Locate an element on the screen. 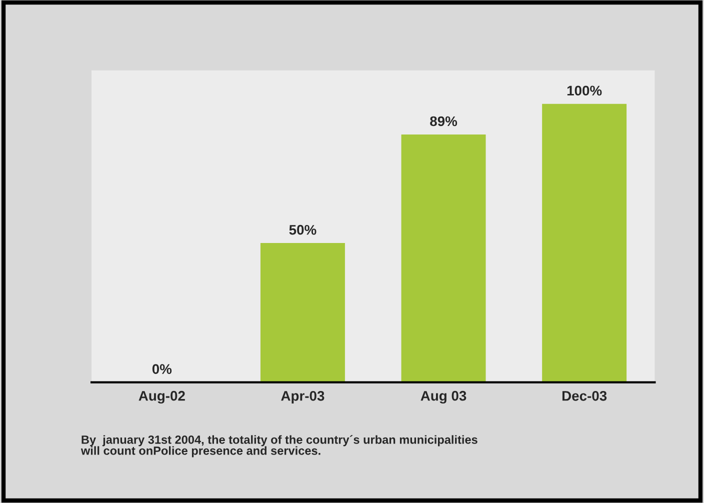  text: By january 31st 2004, the totality of the country´s urban municipalities will count onPolice presence and services. is located at coordinates (279, 446).